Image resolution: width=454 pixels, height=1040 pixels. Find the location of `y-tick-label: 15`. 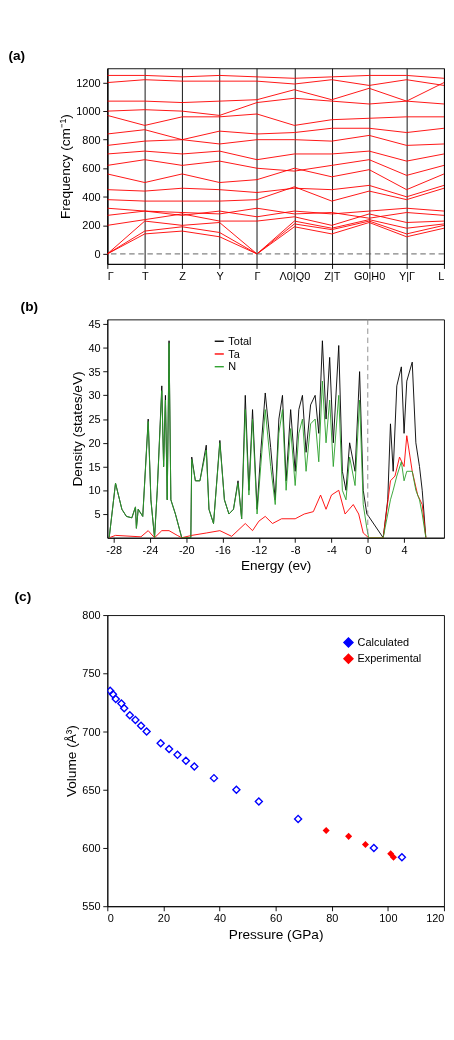

y-tick-label: 15 is located at coordinates (94, 466).